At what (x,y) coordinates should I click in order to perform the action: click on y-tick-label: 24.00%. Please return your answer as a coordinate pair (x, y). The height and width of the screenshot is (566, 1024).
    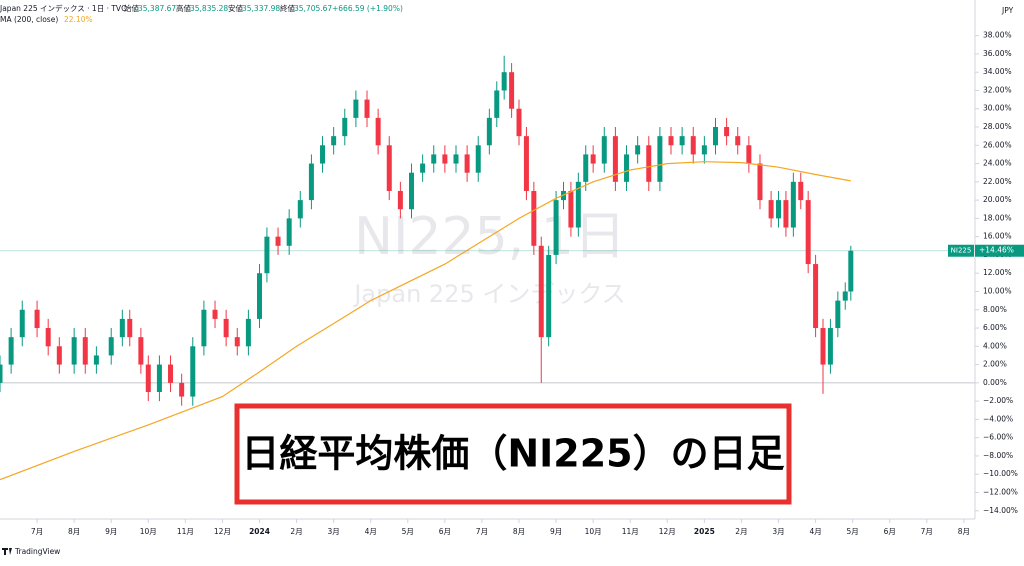
    Looking at the image, I should click on (997, 163).